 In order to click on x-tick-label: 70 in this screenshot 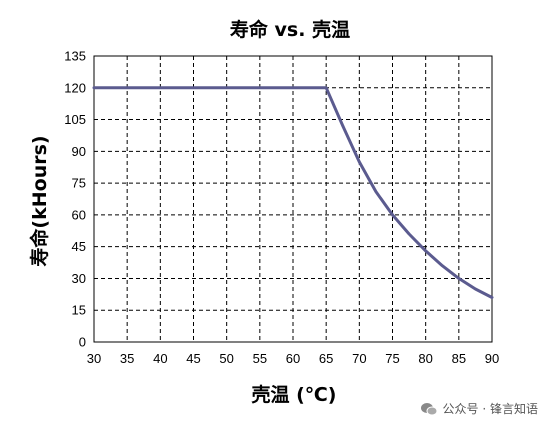, I will do `click(359, 358)`.